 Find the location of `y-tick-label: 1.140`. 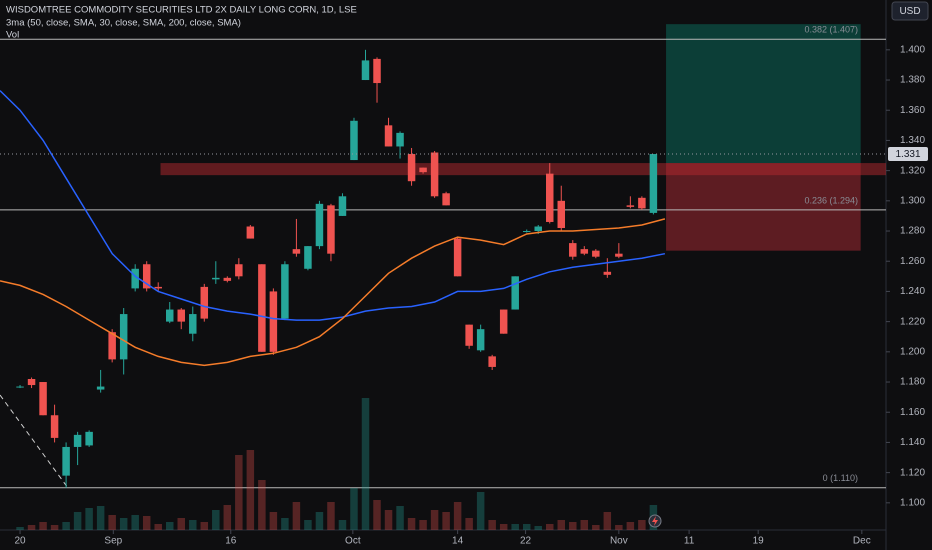

y-tick-label: 1.140 is located at coordinates (912, 442).